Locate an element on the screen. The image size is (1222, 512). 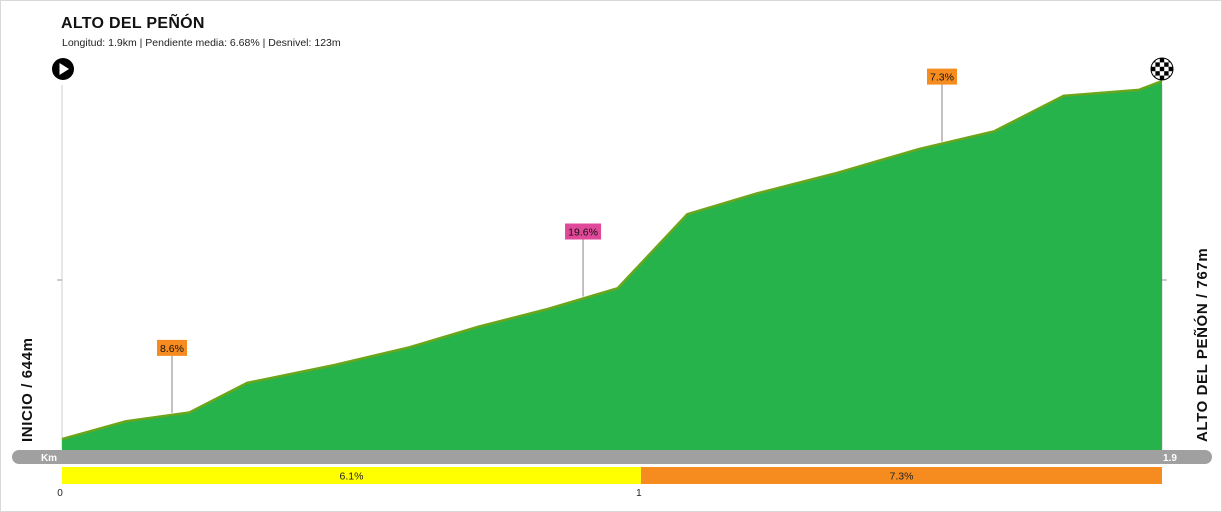
gradient-callout: 7.3% is located at coordinates (942, 105).